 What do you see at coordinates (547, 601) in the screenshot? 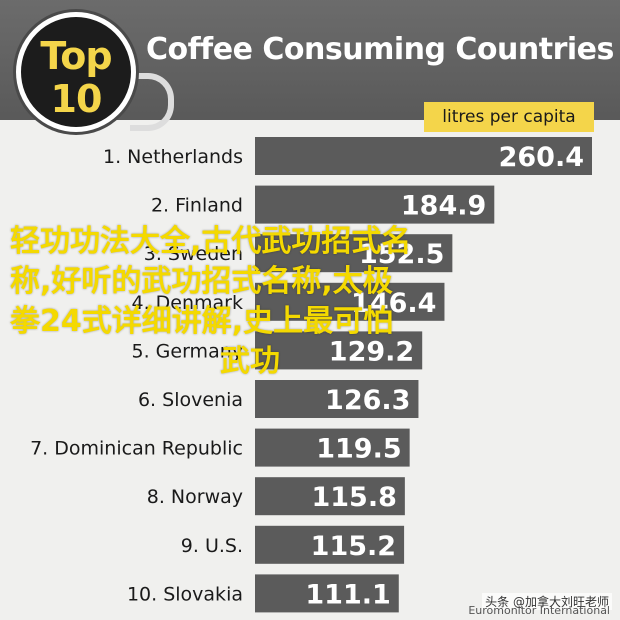
I see `watermark: 头条 @加拿大刘旺老师` at bounding box center [547, 601].